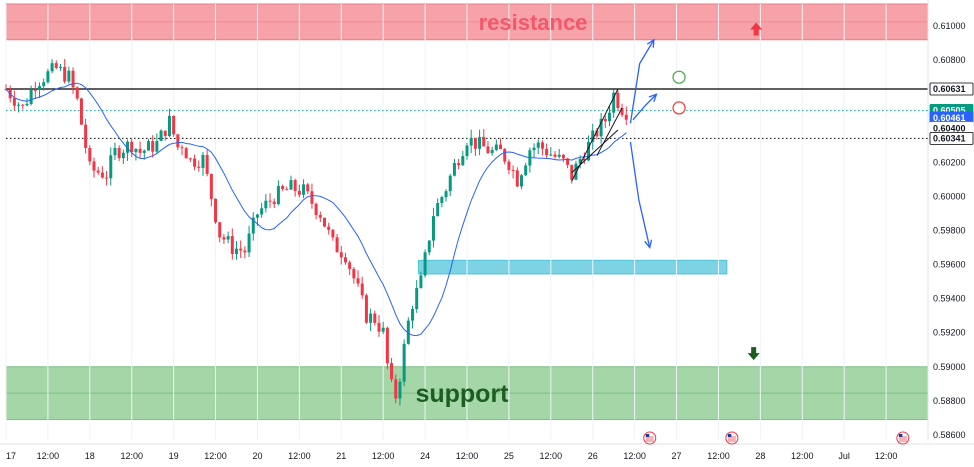 The width and height of the screenshot is (974, 467). What do you see at coordinates (949, 435) in the screenshot?
I see `y-tick-label: 0.58600` at bounding box center [949, 435].